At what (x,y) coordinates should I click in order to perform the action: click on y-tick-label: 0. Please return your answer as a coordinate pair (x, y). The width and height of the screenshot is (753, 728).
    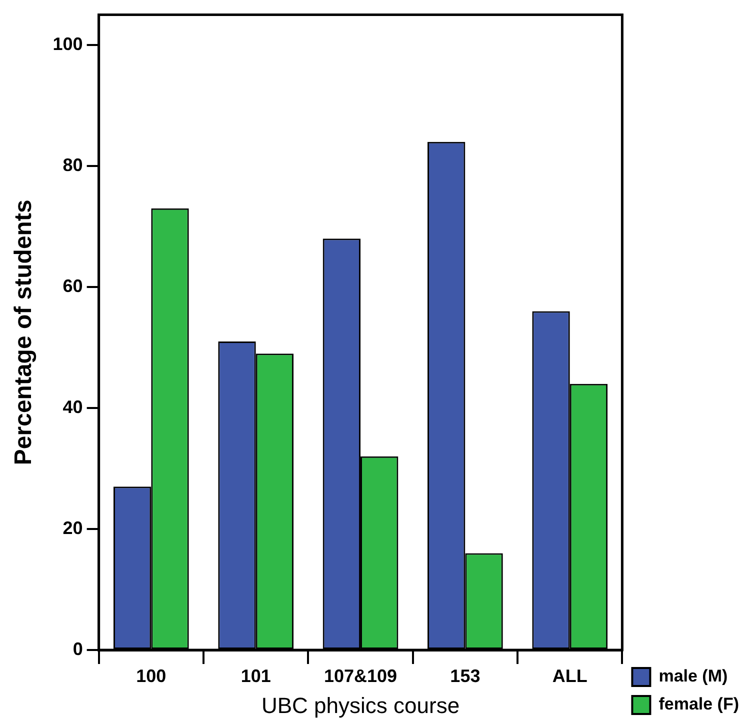
    Looking at the image, I should click on (77, 648).